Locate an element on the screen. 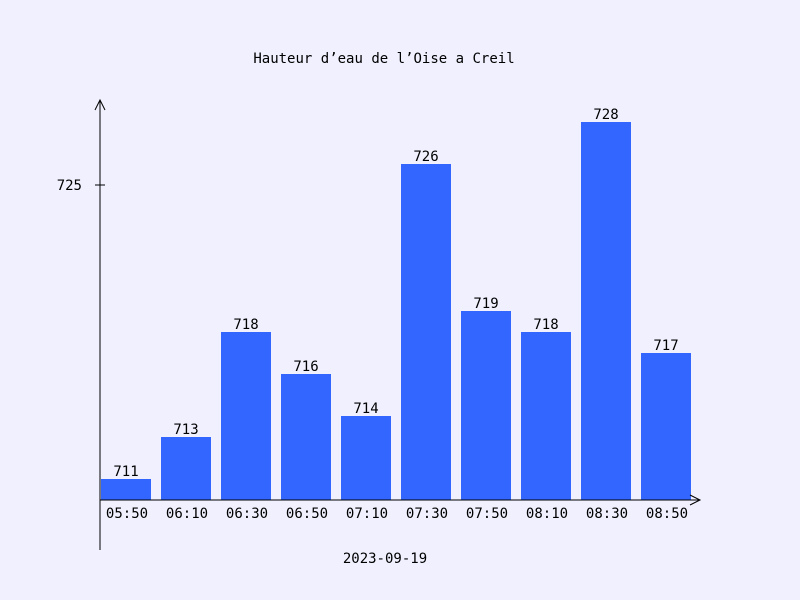 The height and width of the screenshot is (600, 800). x-axis-label: 2023-09-19 is located at coordinates (385, 559).